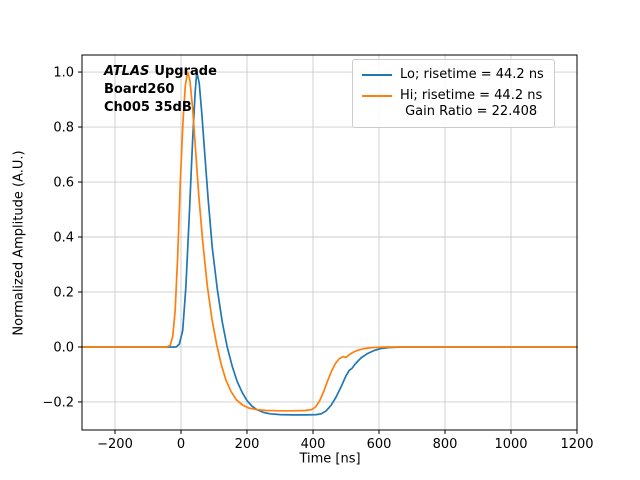 Image resolution: width=640 pixels, height=480 pixels. What do you see at coordinates (63, 347) in the screenshot?
I see `y-tick-label: 0.0` at bounding box center [63, 347].